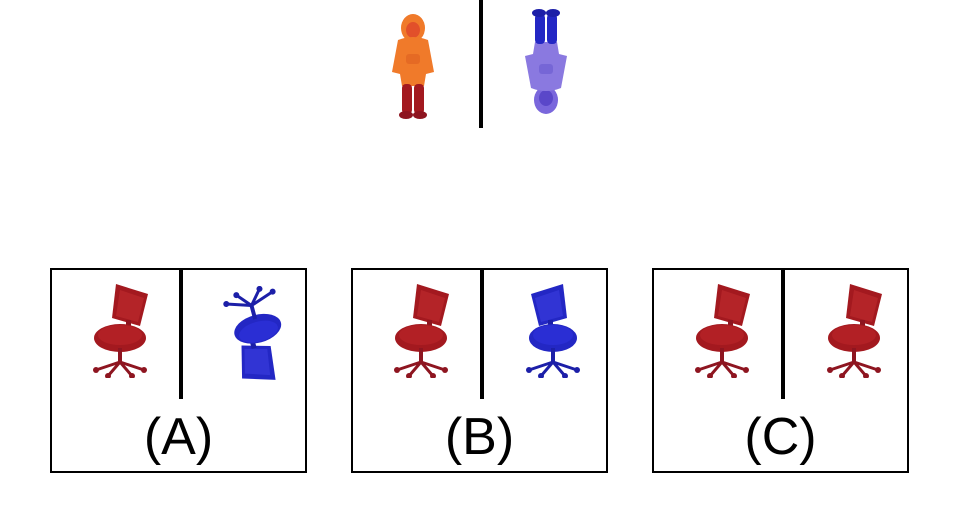  I want to click on option-b-divider, so click(482, 334).